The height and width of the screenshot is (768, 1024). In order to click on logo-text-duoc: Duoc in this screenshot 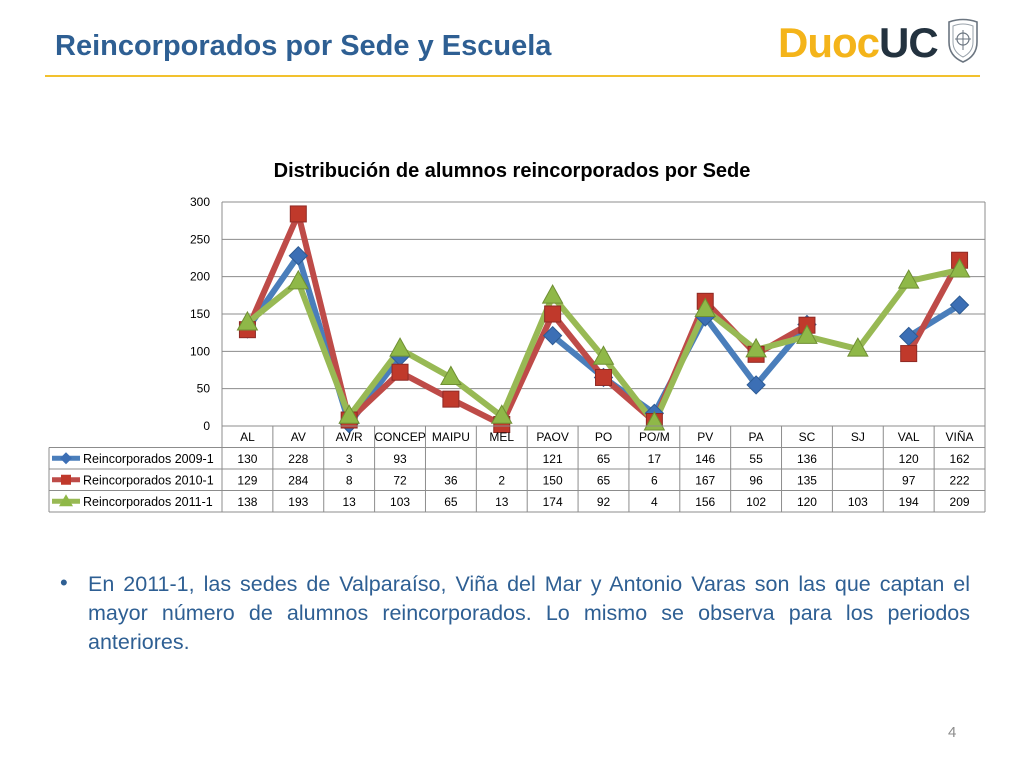, I will do `click(829, 42)`.